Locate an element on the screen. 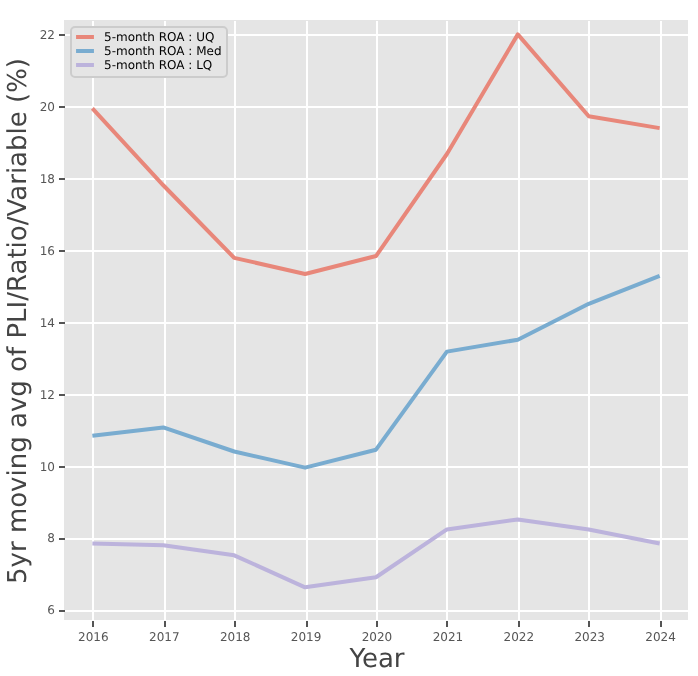  line-series is located at coordinates (376, 553).